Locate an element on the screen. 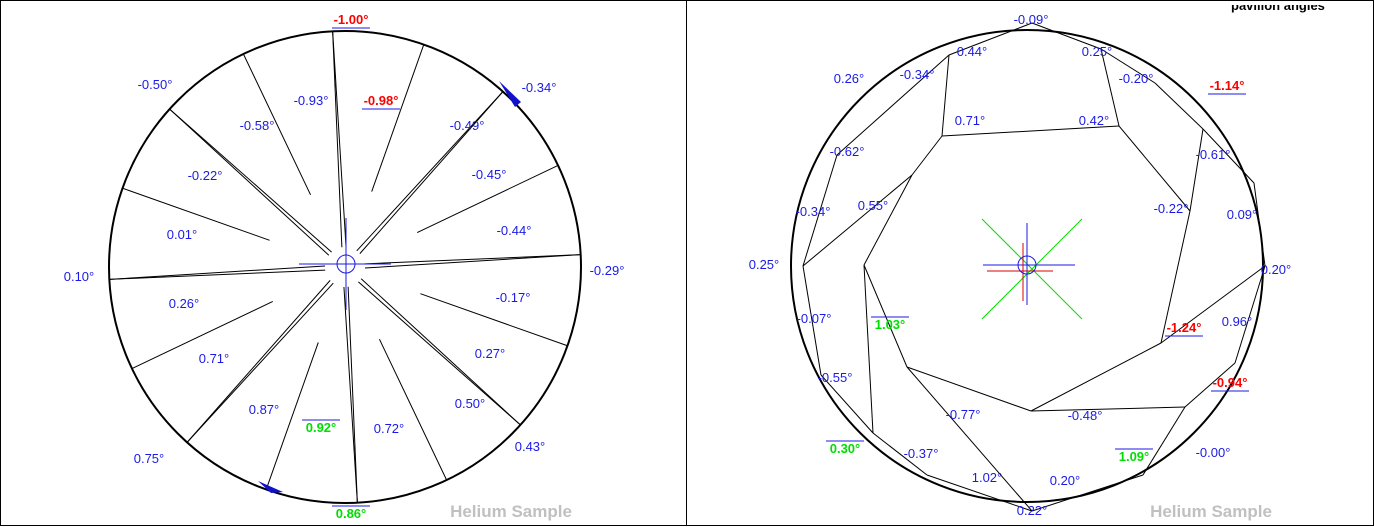  angle-label: -0.48° is located at coordinates (1085, 415).